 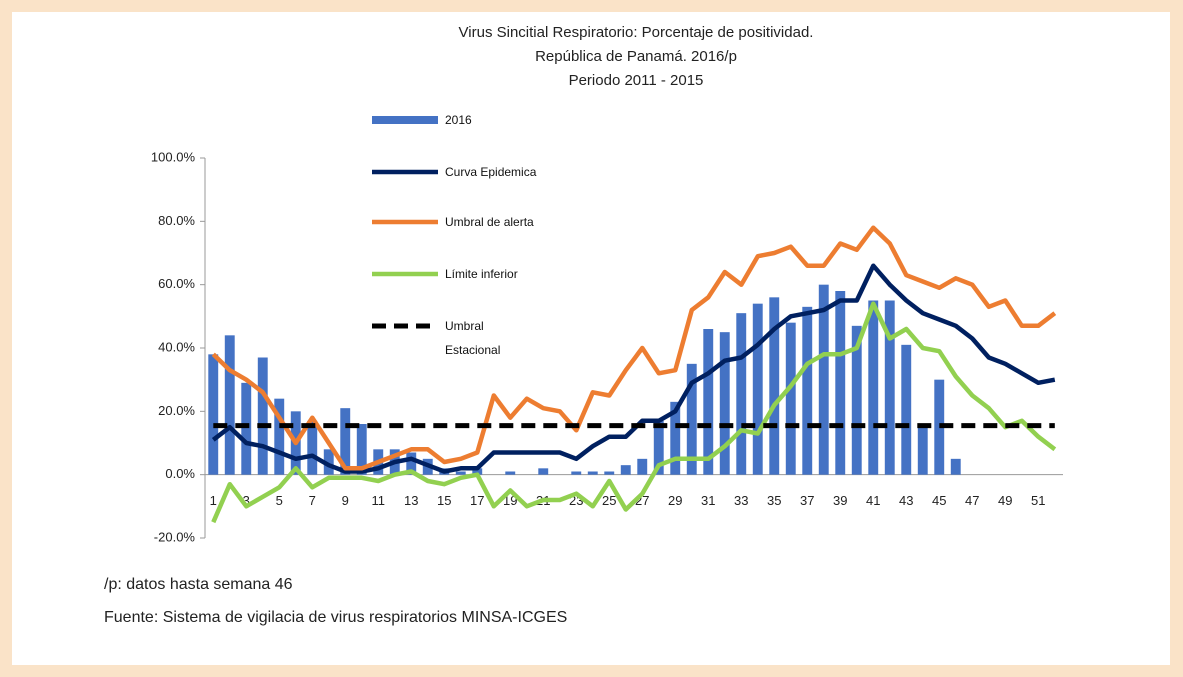 What do you see at coordinates (609, 500) in the screenshot?
I see `x-tick-label: 25` at bounding box center [609, 500].